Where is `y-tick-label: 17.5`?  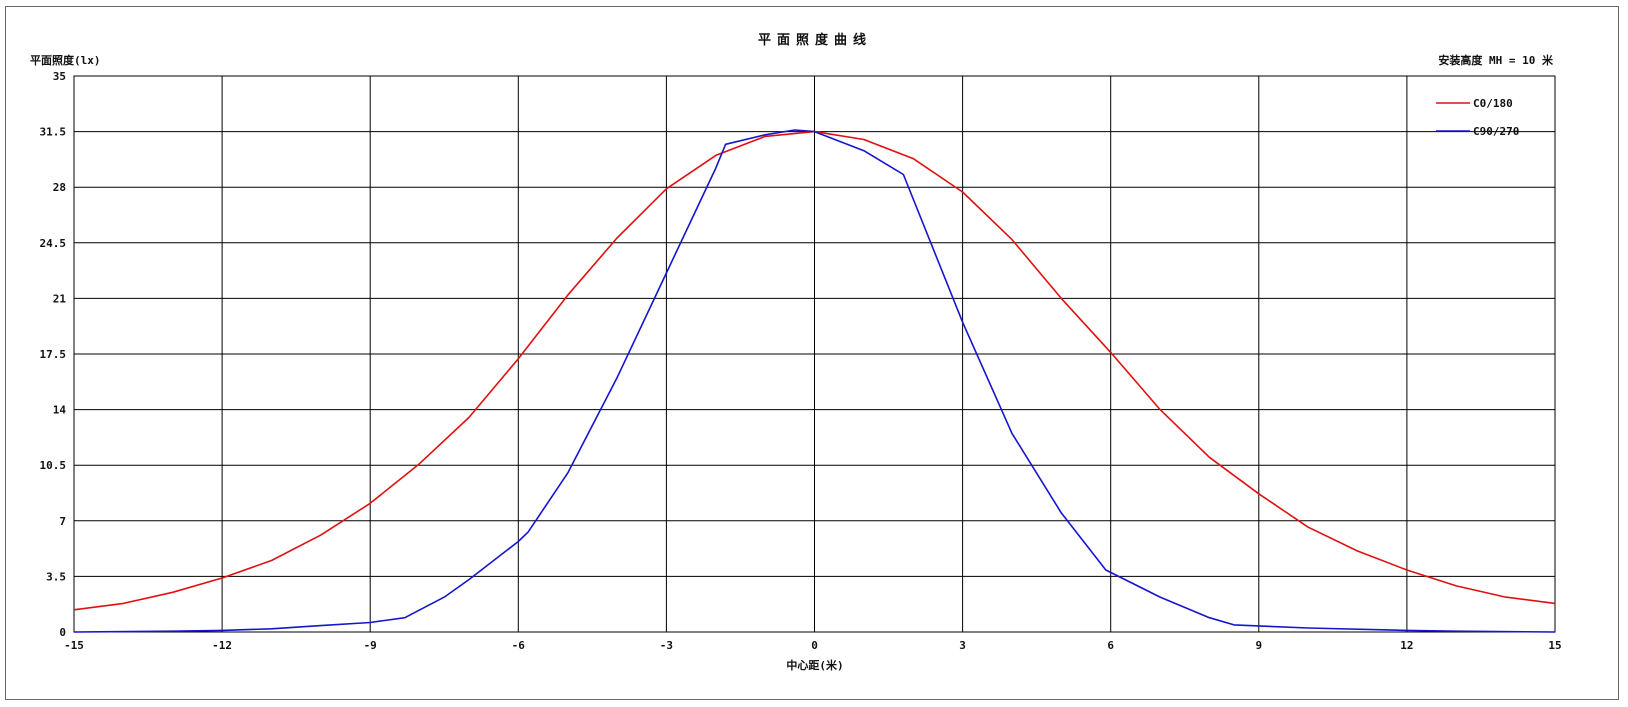
y-tick-label: 17.5 is located at coordinates (53, 354).